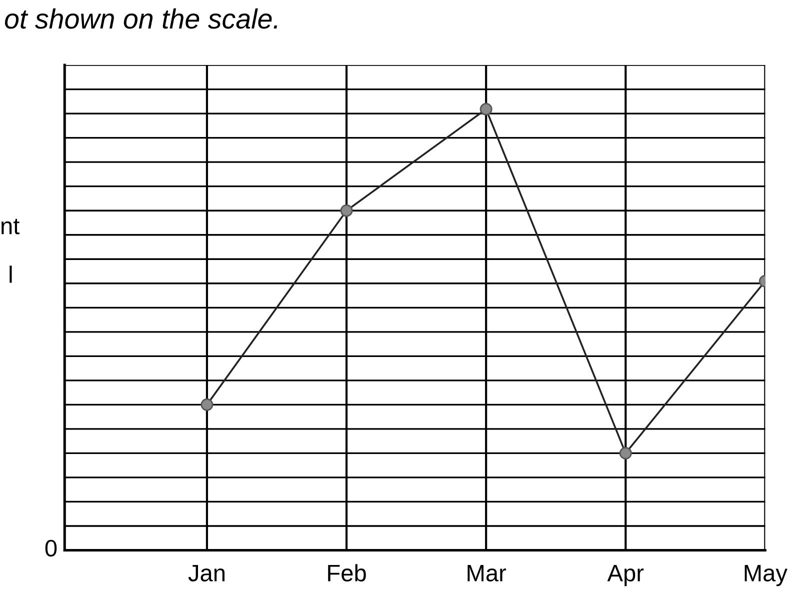 Image resolution: width=808 pixels, height=608 pixels. Describe the element at coordinates (625, 575) in the screenshot. I see `x-tick-label: Apr` at that location.